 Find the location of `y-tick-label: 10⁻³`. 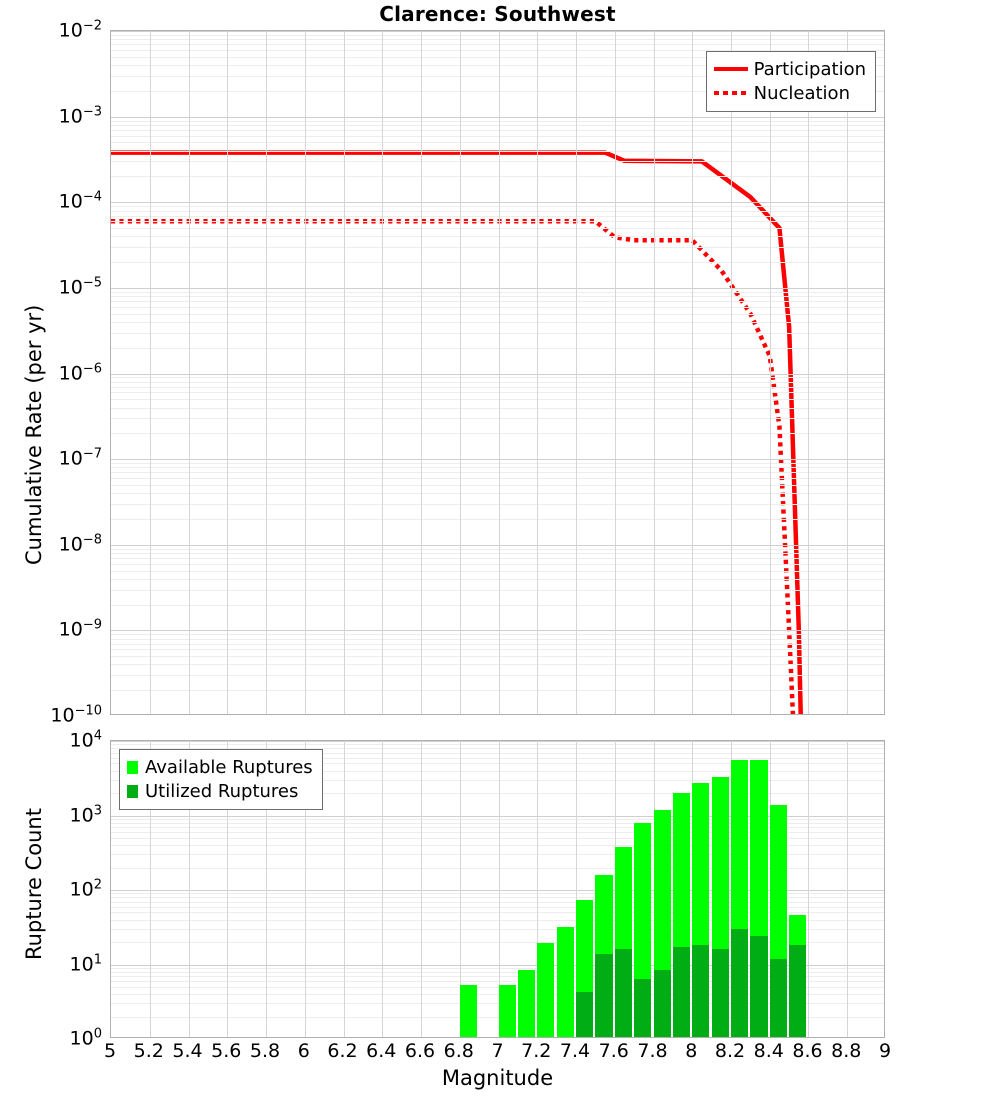

y-tick-label: 10⁻³ is located at coordinates (80, 115).